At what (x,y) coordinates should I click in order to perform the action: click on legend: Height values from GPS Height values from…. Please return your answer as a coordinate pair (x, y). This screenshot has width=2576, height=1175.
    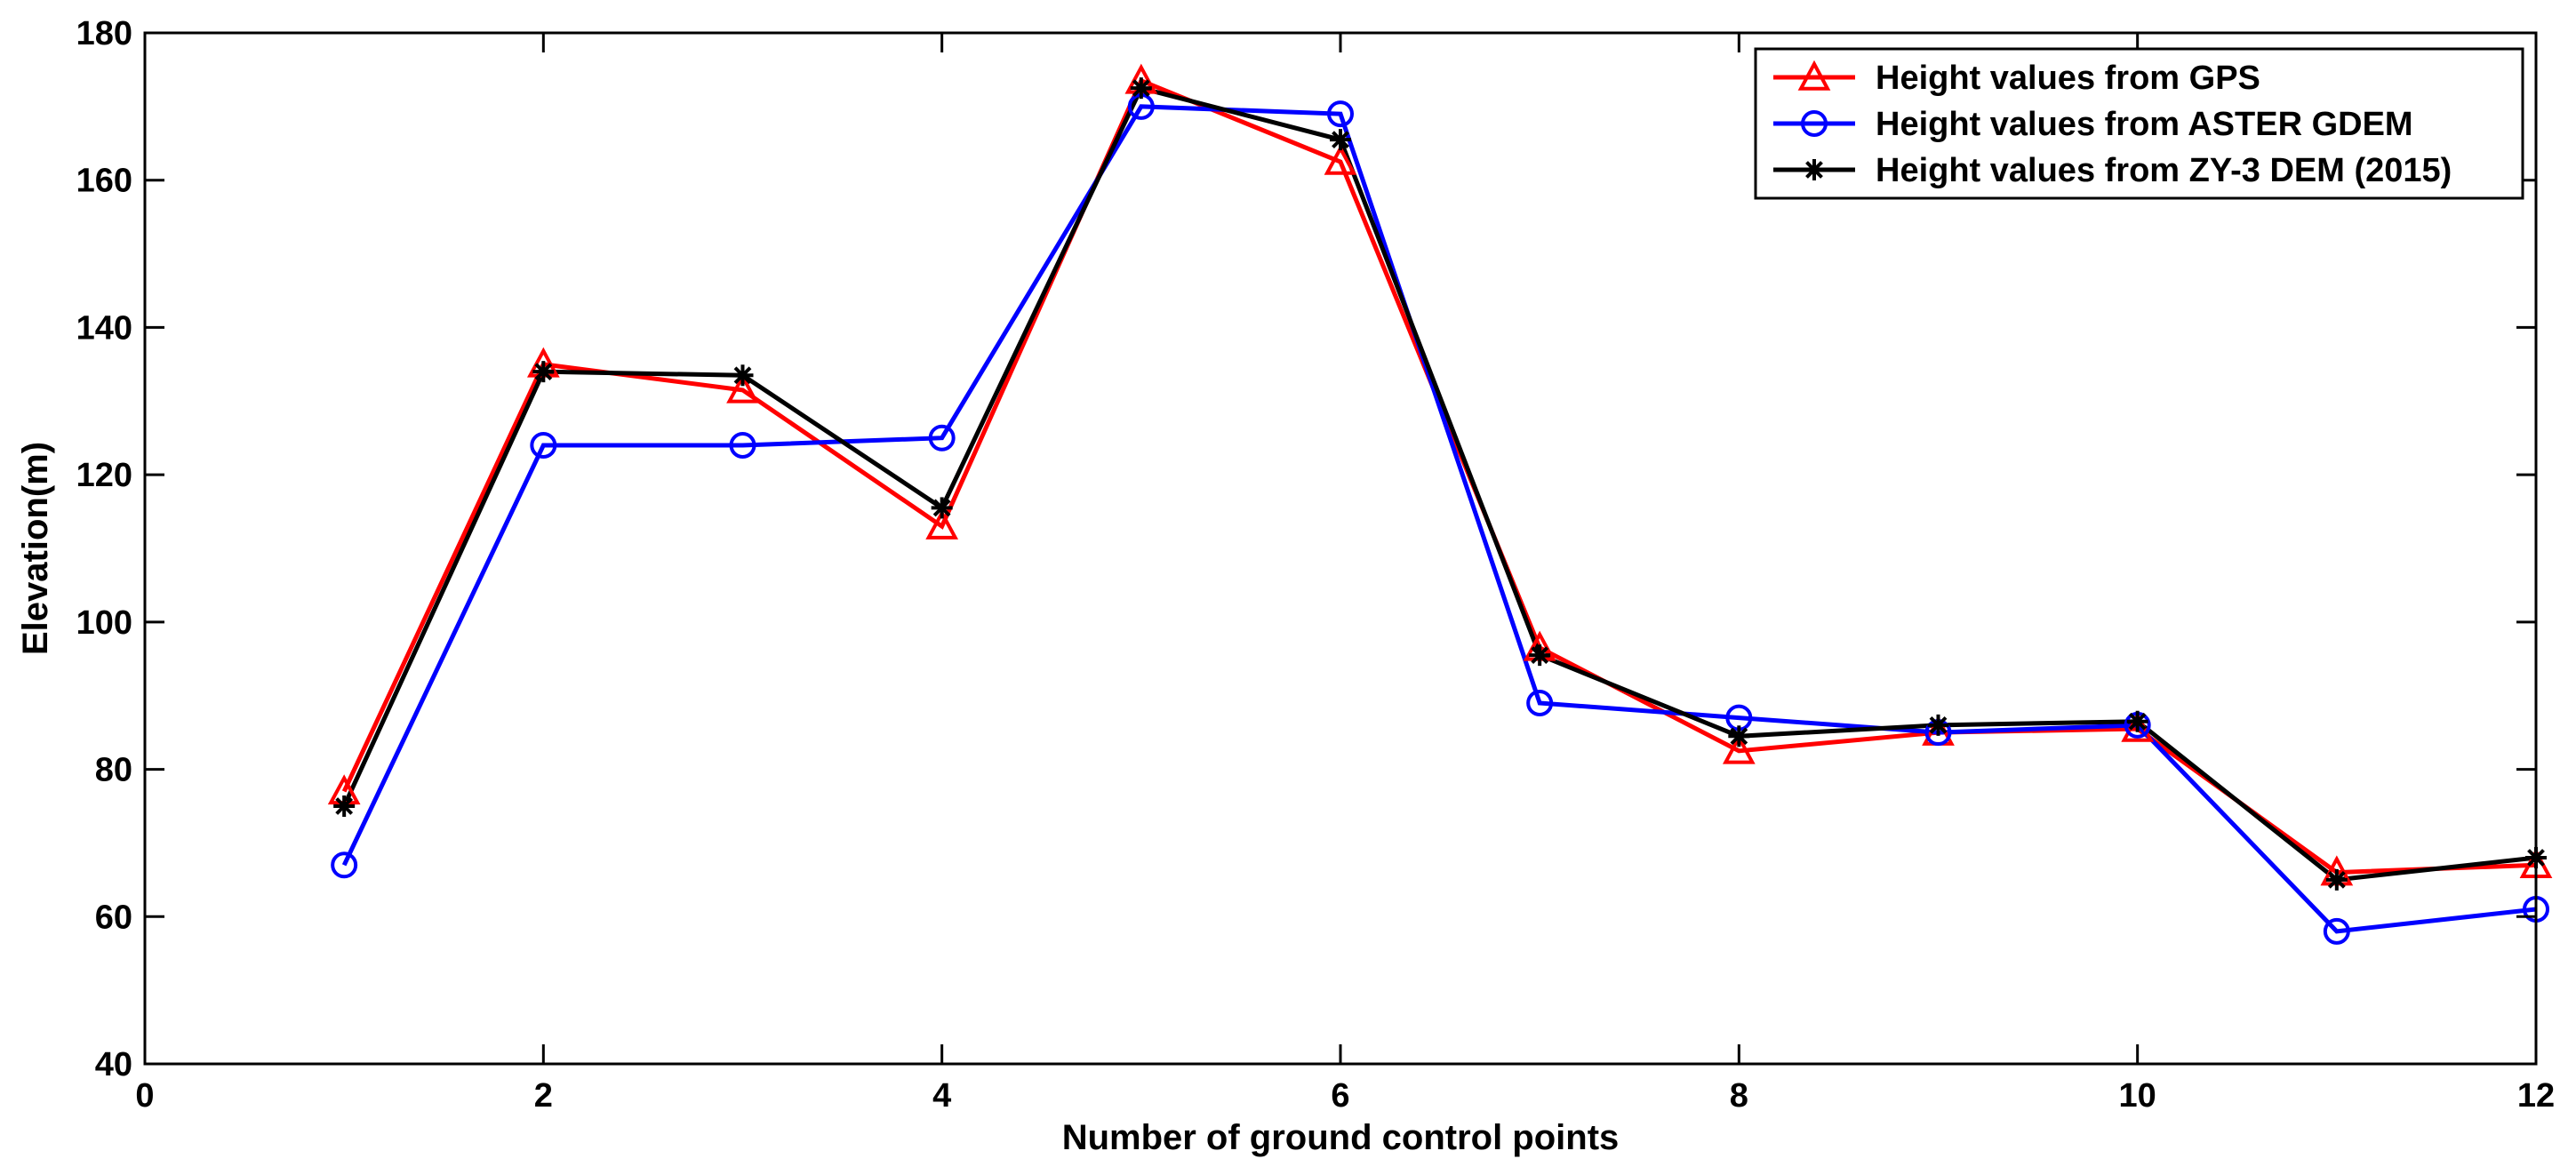
    Looking at the image, I should click on (2139, 123).